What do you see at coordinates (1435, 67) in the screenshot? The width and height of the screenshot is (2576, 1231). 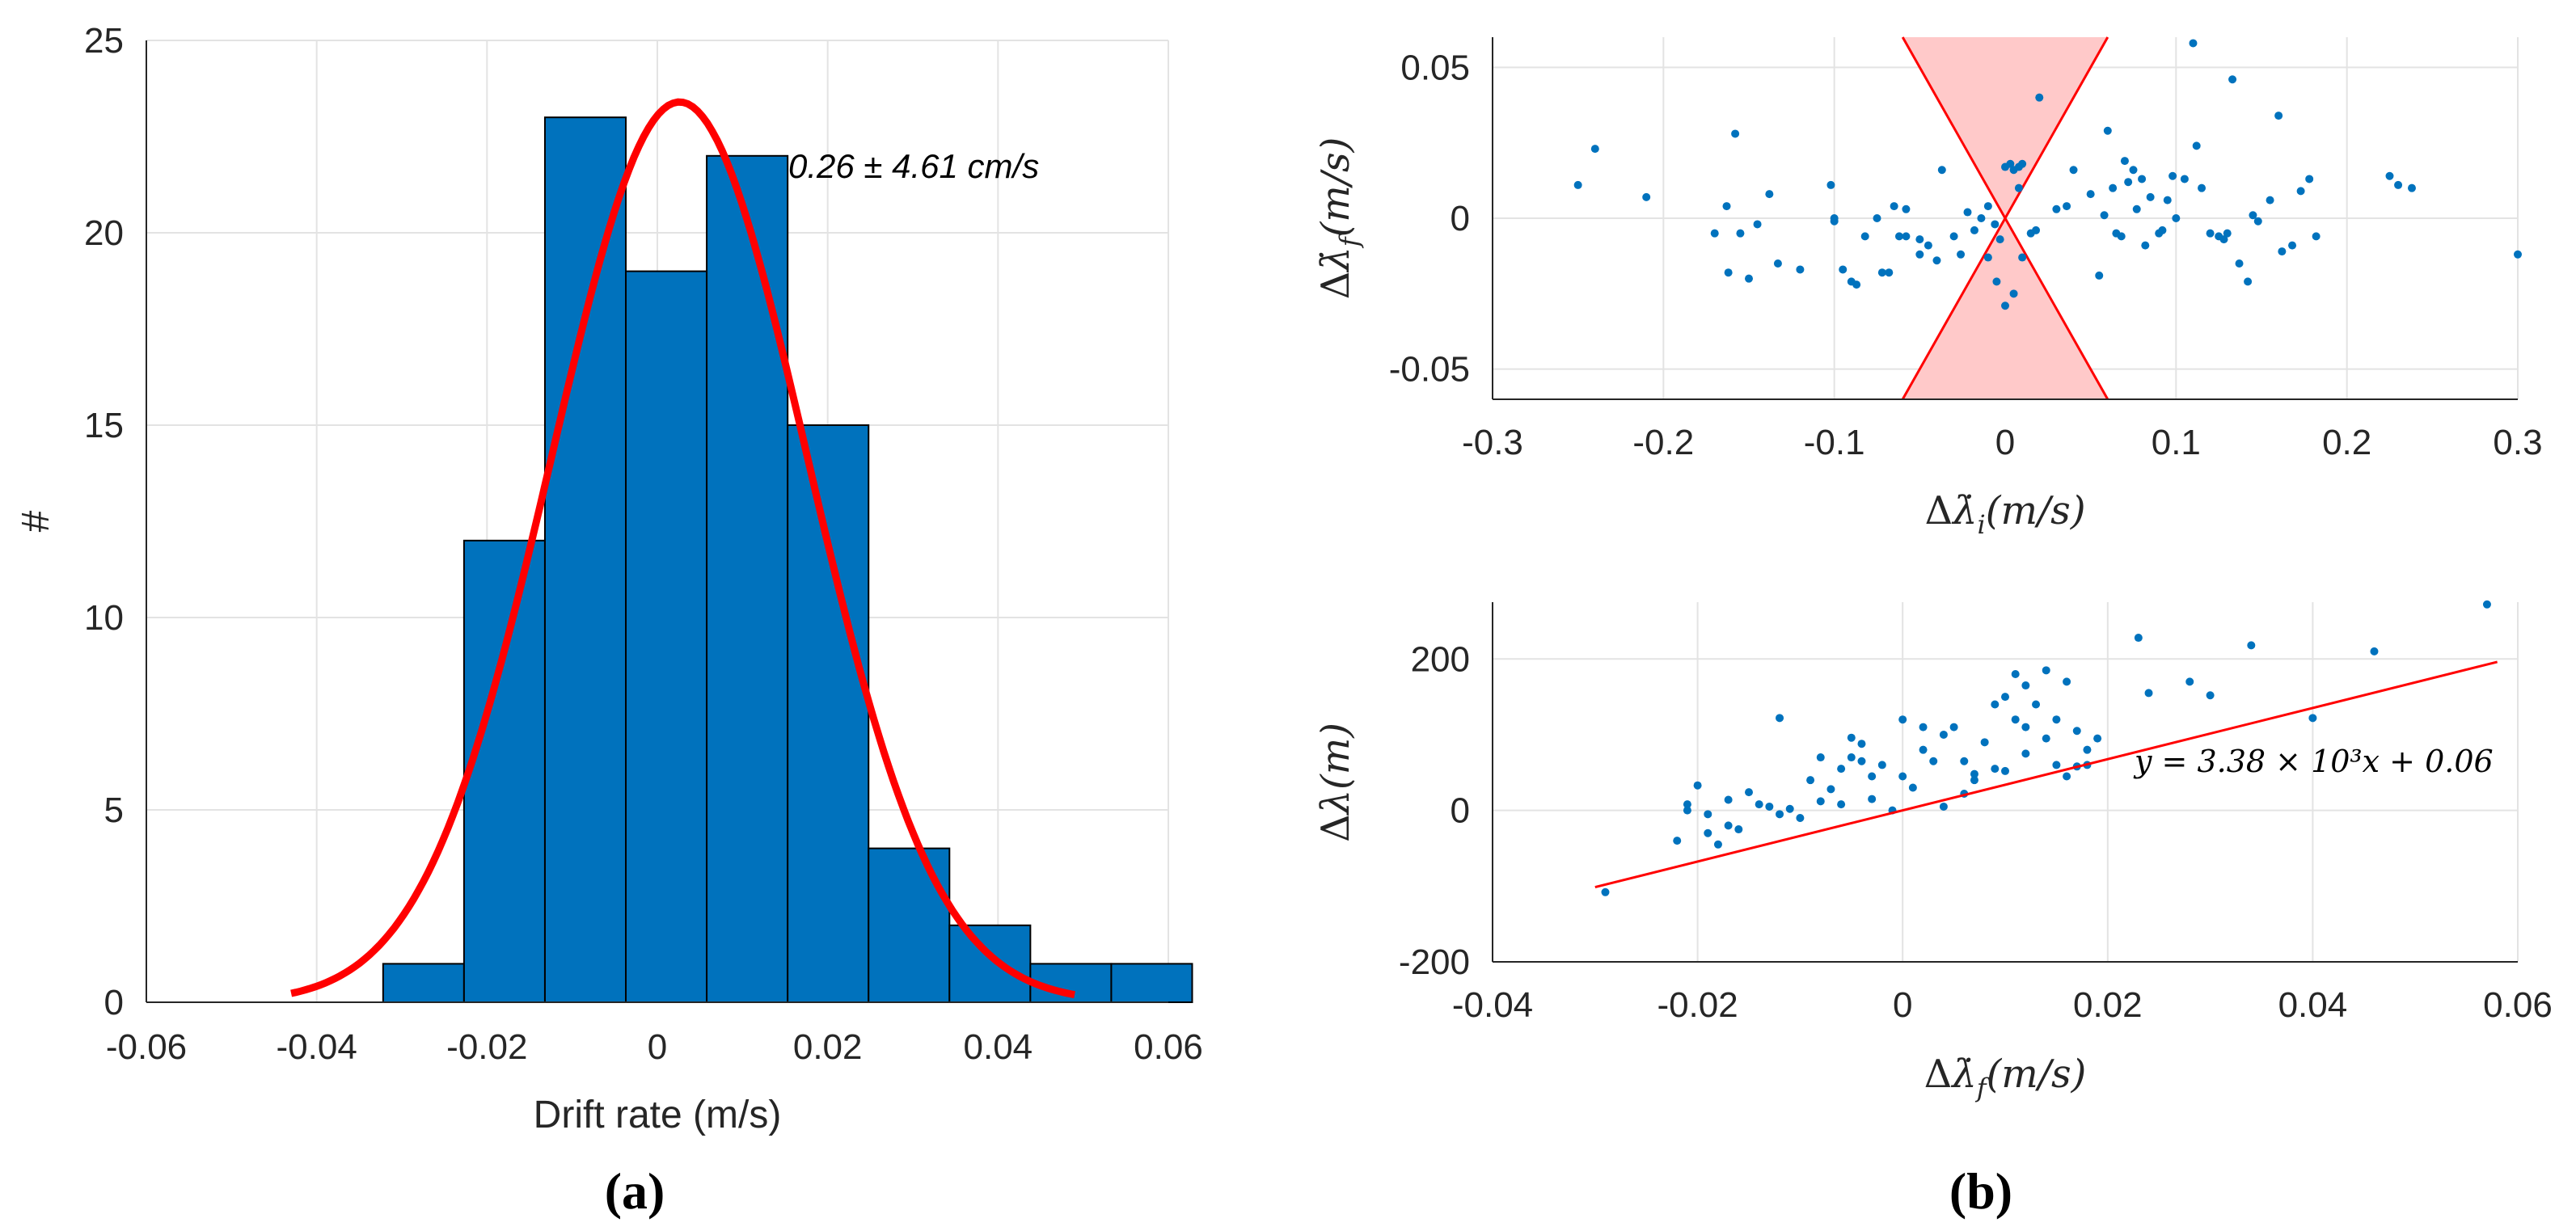 I see `scatter-top-ytick-label: 0.05` at bounding box center [1435, 67].